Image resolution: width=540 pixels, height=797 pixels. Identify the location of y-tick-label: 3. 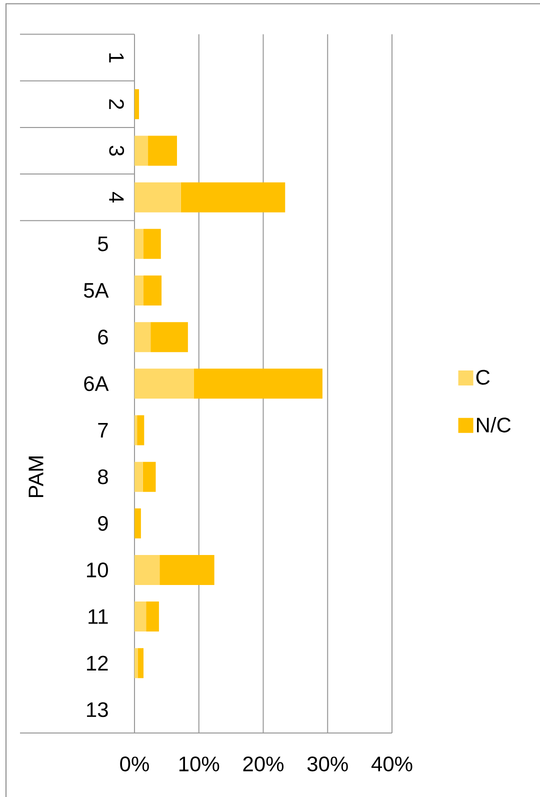
(116, 151).